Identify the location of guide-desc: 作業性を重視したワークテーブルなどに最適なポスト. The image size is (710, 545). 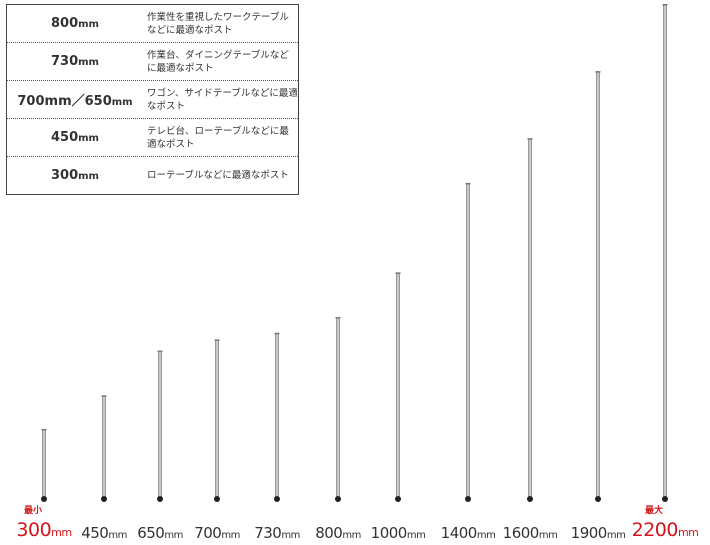
(218, 23).